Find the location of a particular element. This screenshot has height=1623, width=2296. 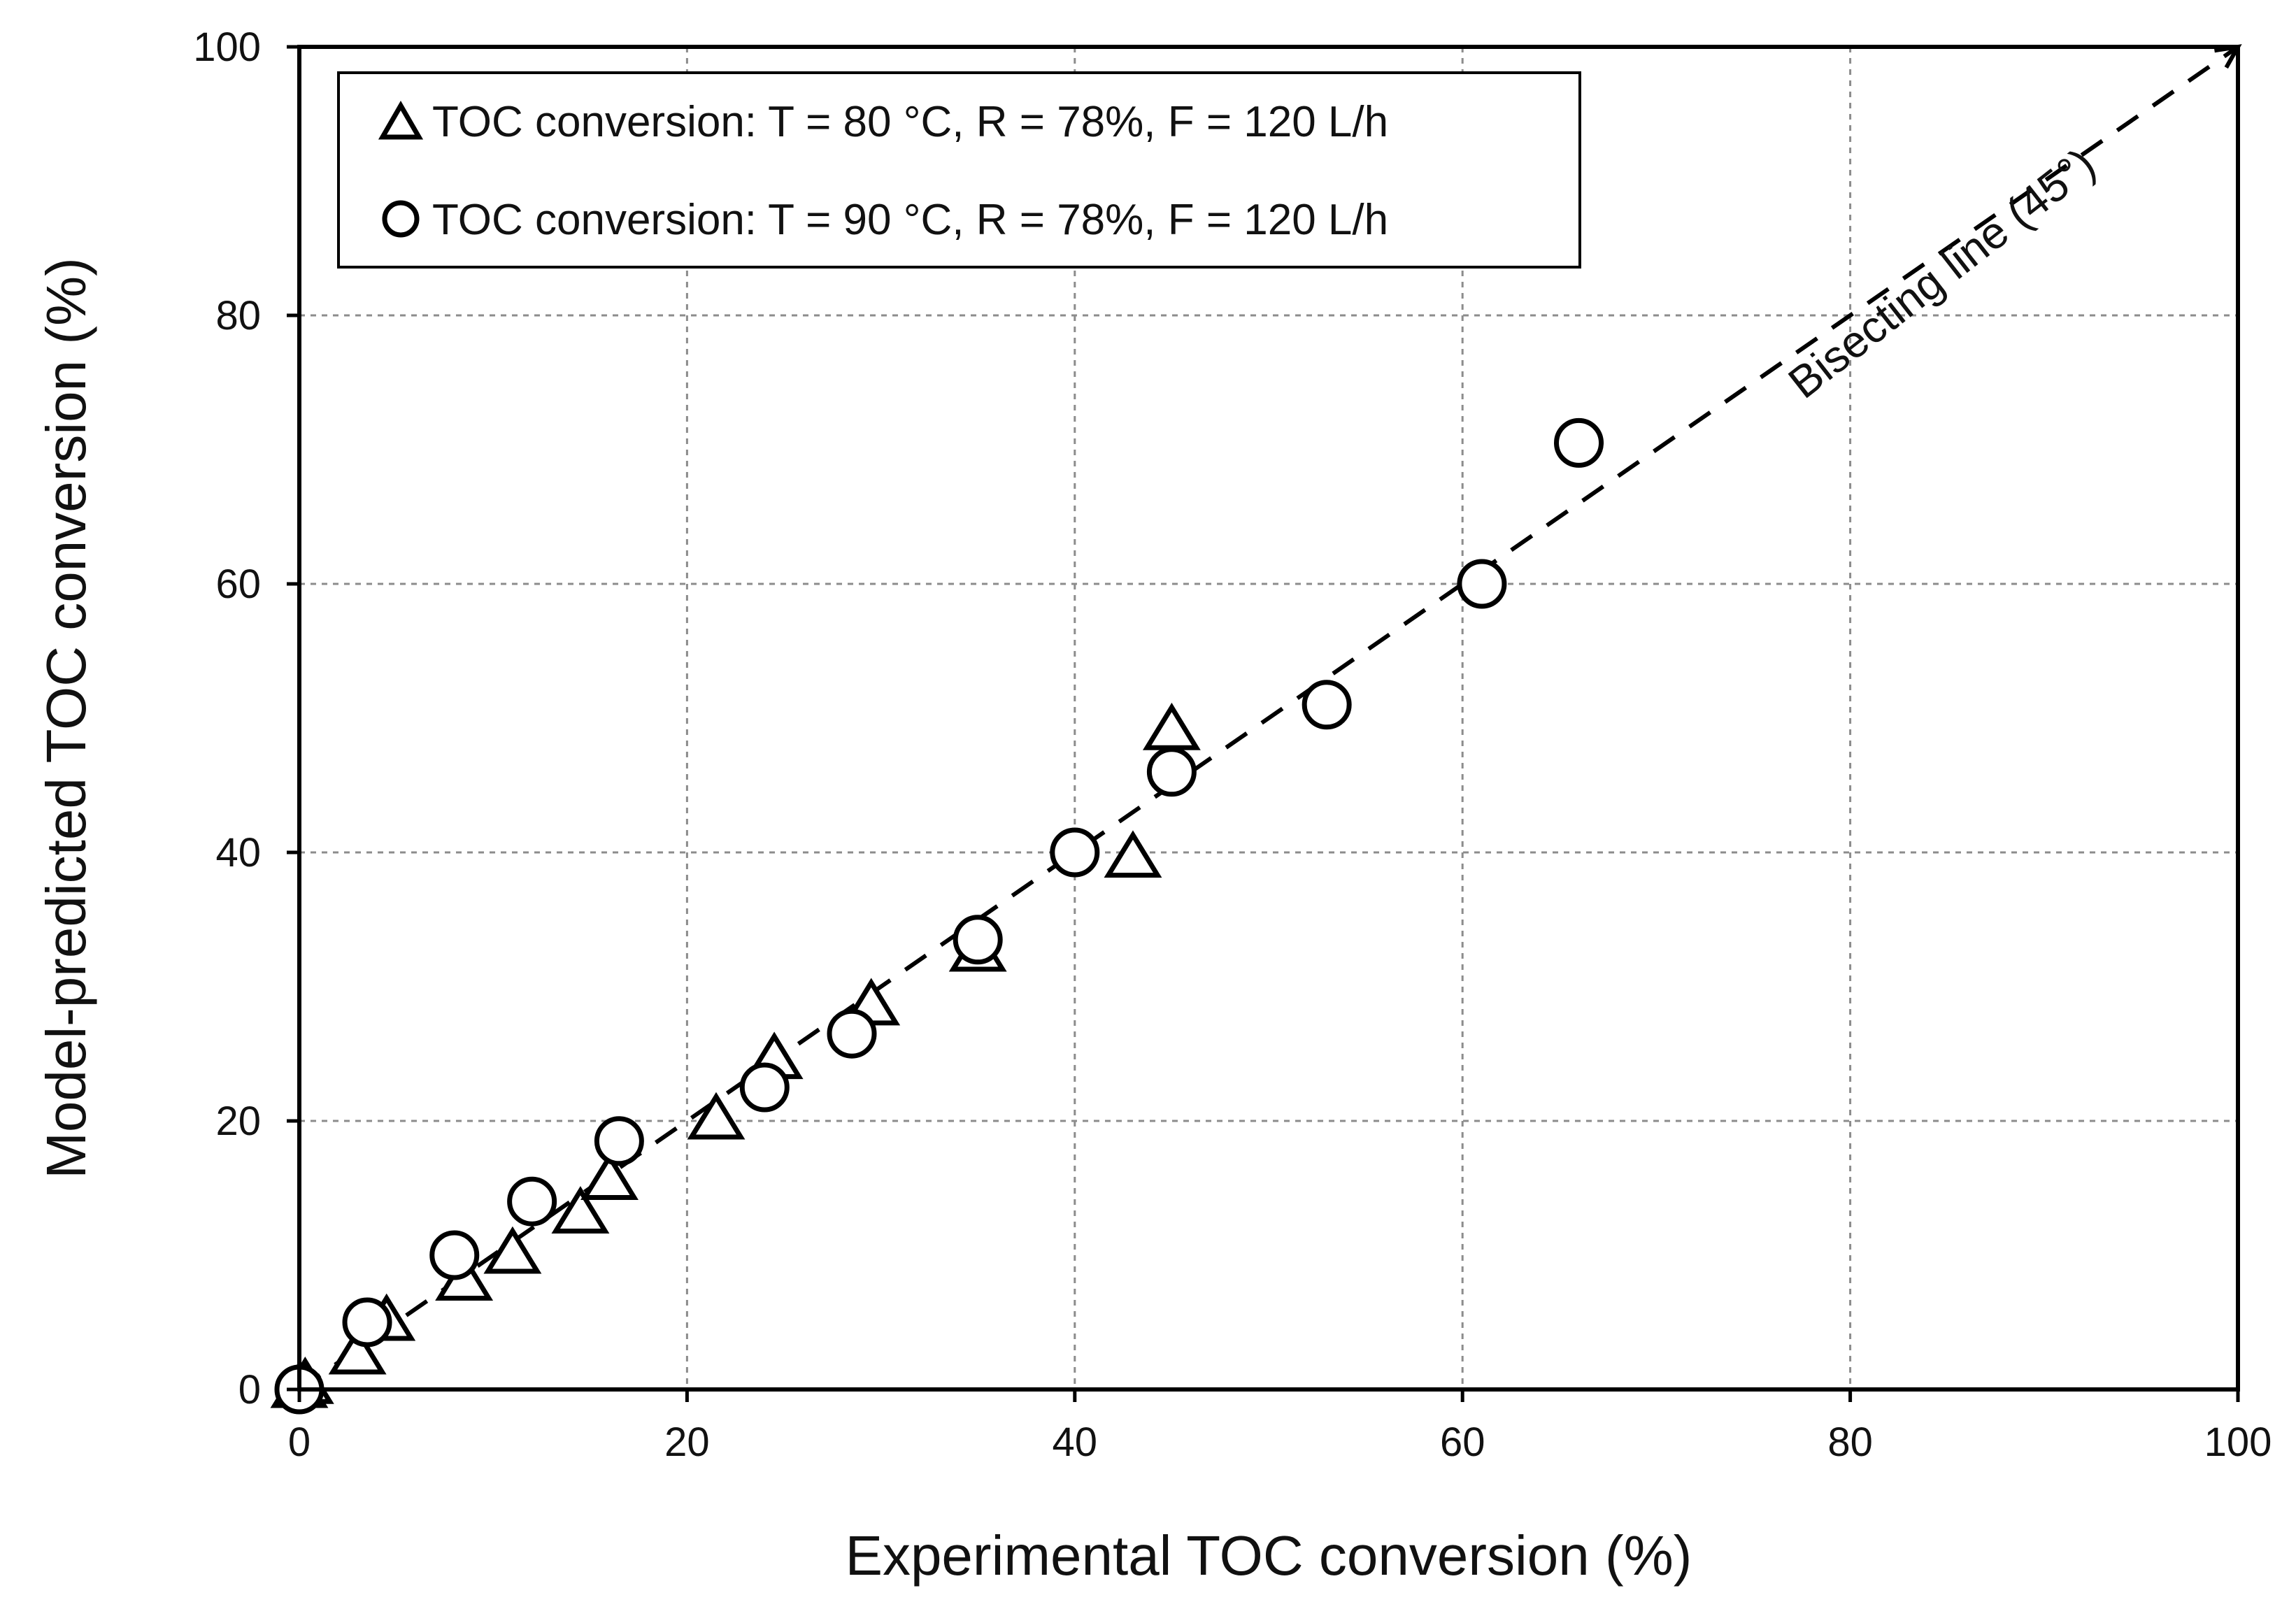

x-tick-label: 20 is located at coordinates (687, 1443).